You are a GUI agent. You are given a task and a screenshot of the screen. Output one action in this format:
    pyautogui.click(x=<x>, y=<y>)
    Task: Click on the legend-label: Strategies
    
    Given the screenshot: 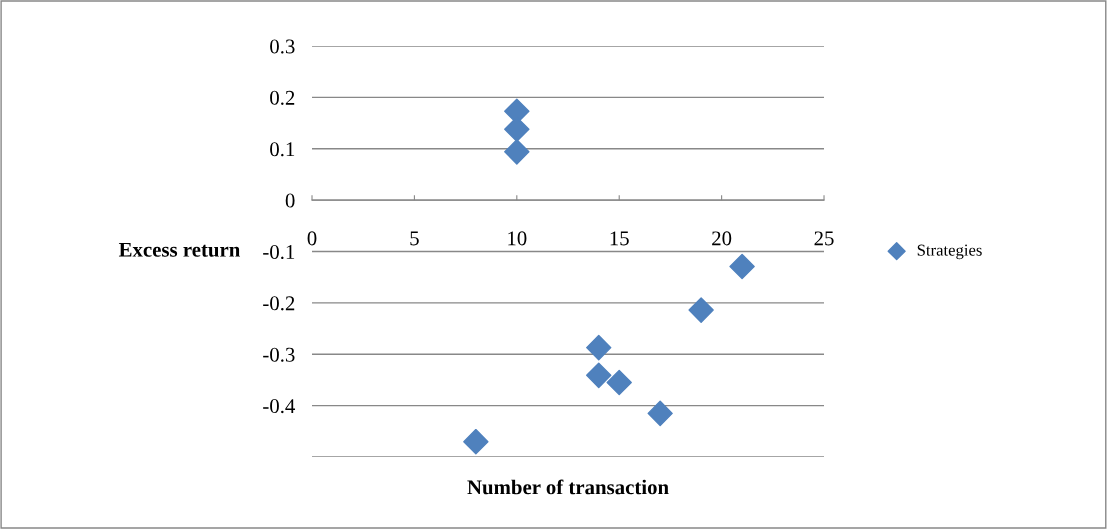 What is the action you would take?
    pyautogui.click(x=949, y=252)
    